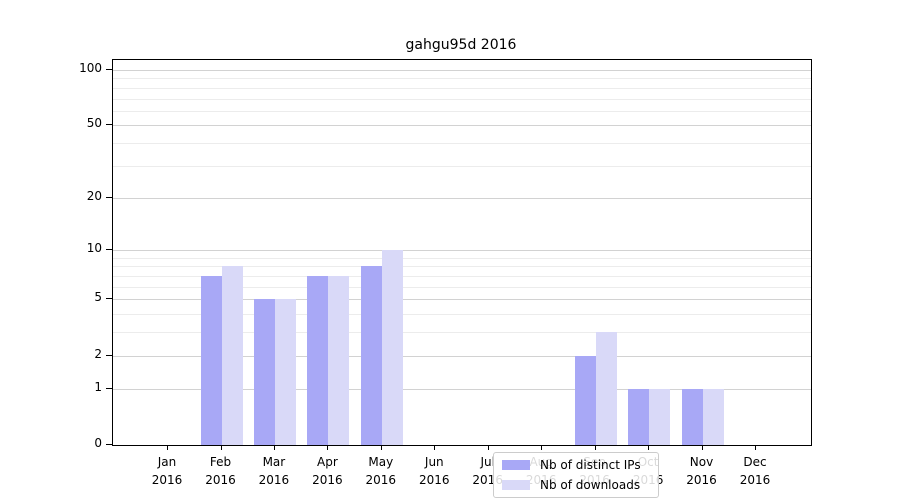  What do you see at coordinates (98, 386) in the screenshot?
I see `y-tick-label: 1` at bounding box center [98, 386].